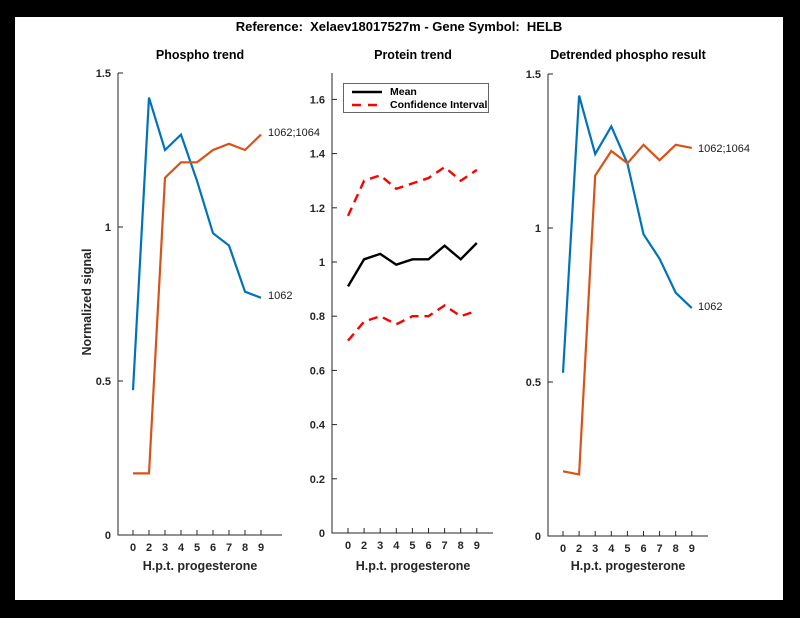 This screenshot has width=800, height=618. Describe the element at coordinates (367, 91) in the screenshot. I see `mean-line-sample-icon` at that location.